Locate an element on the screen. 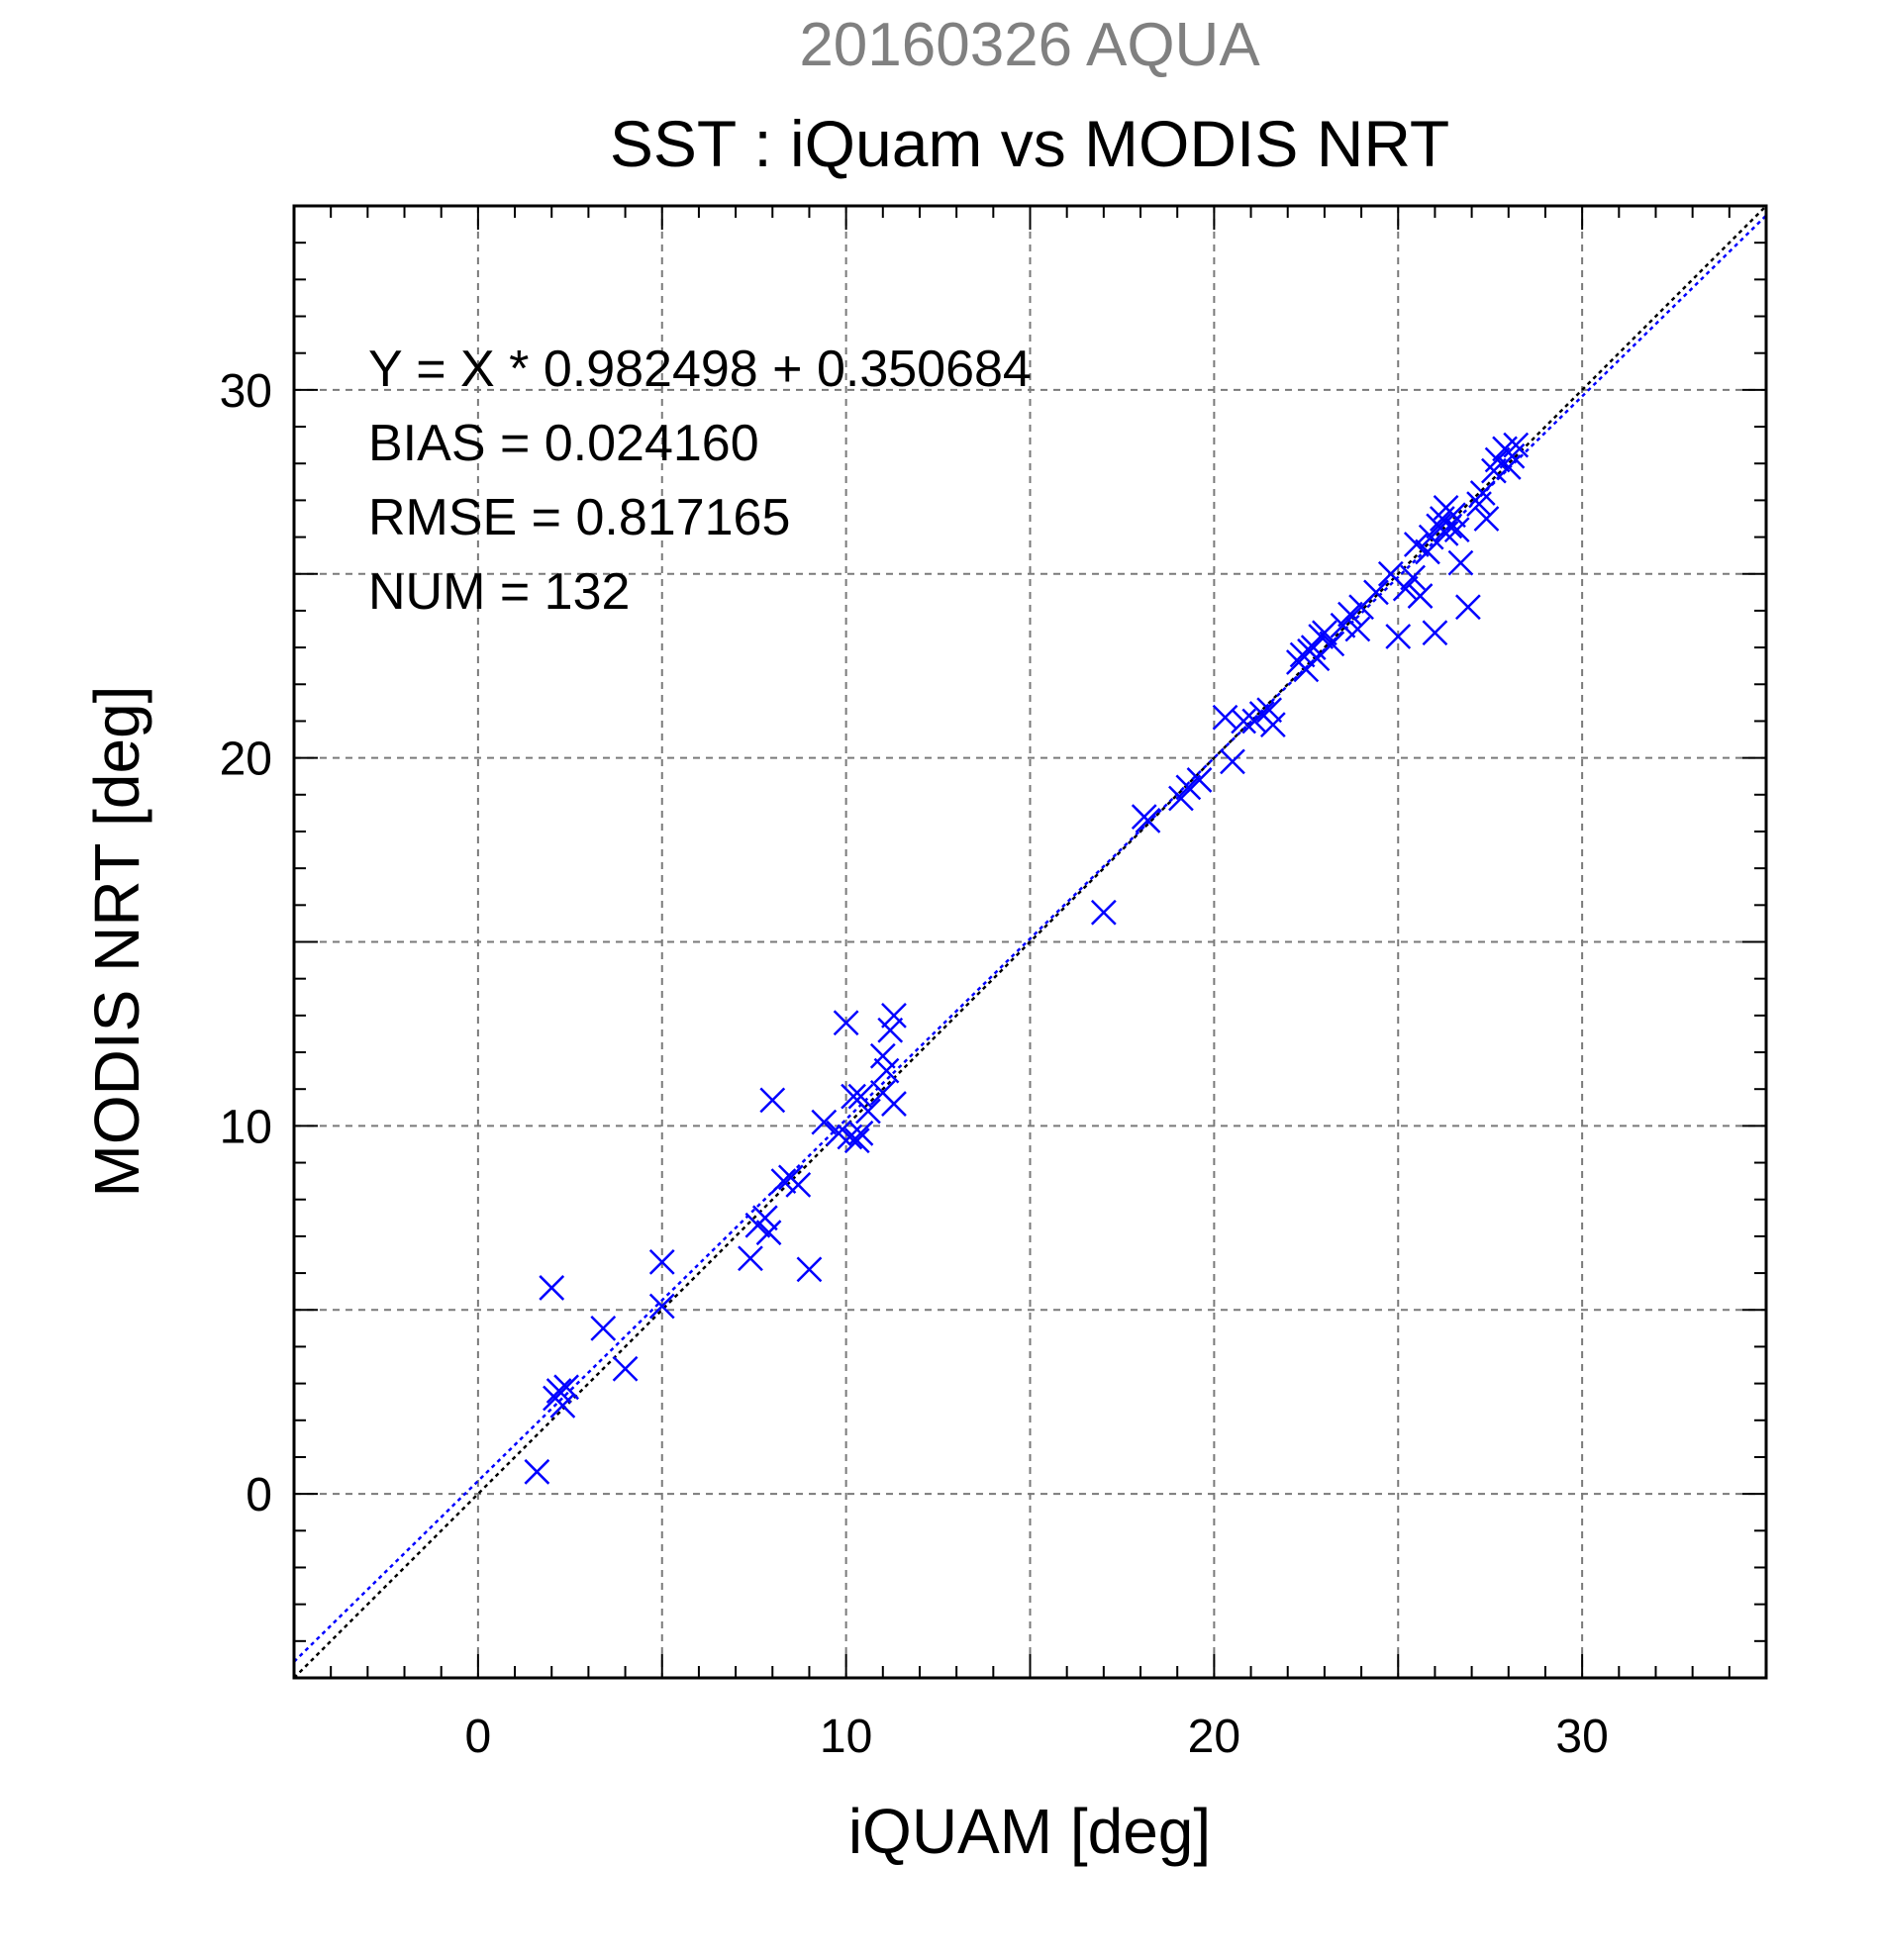  x-axis-label: iQUAM [deg] is located at coordinates (1030, 1831).